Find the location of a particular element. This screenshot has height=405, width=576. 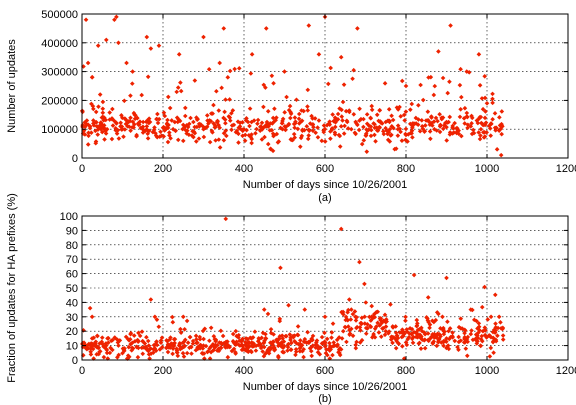

y-tick-label: 60 is located at coordinates (72, 275).